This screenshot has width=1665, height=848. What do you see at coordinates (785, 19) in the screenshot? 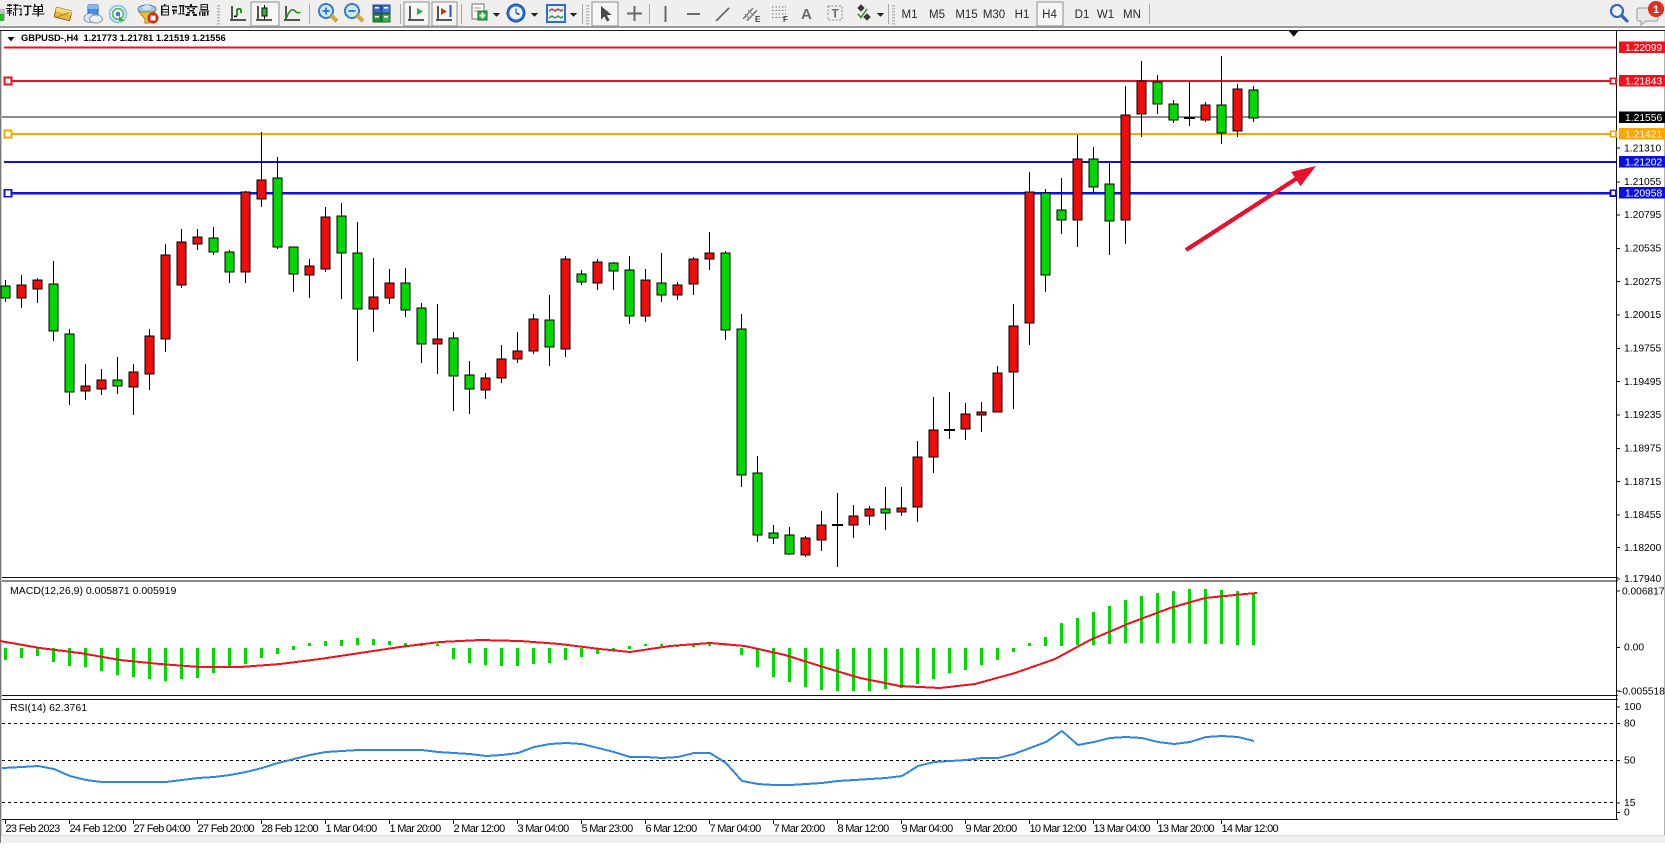
I see `svg-text: F` at bounding box center [785, 19].